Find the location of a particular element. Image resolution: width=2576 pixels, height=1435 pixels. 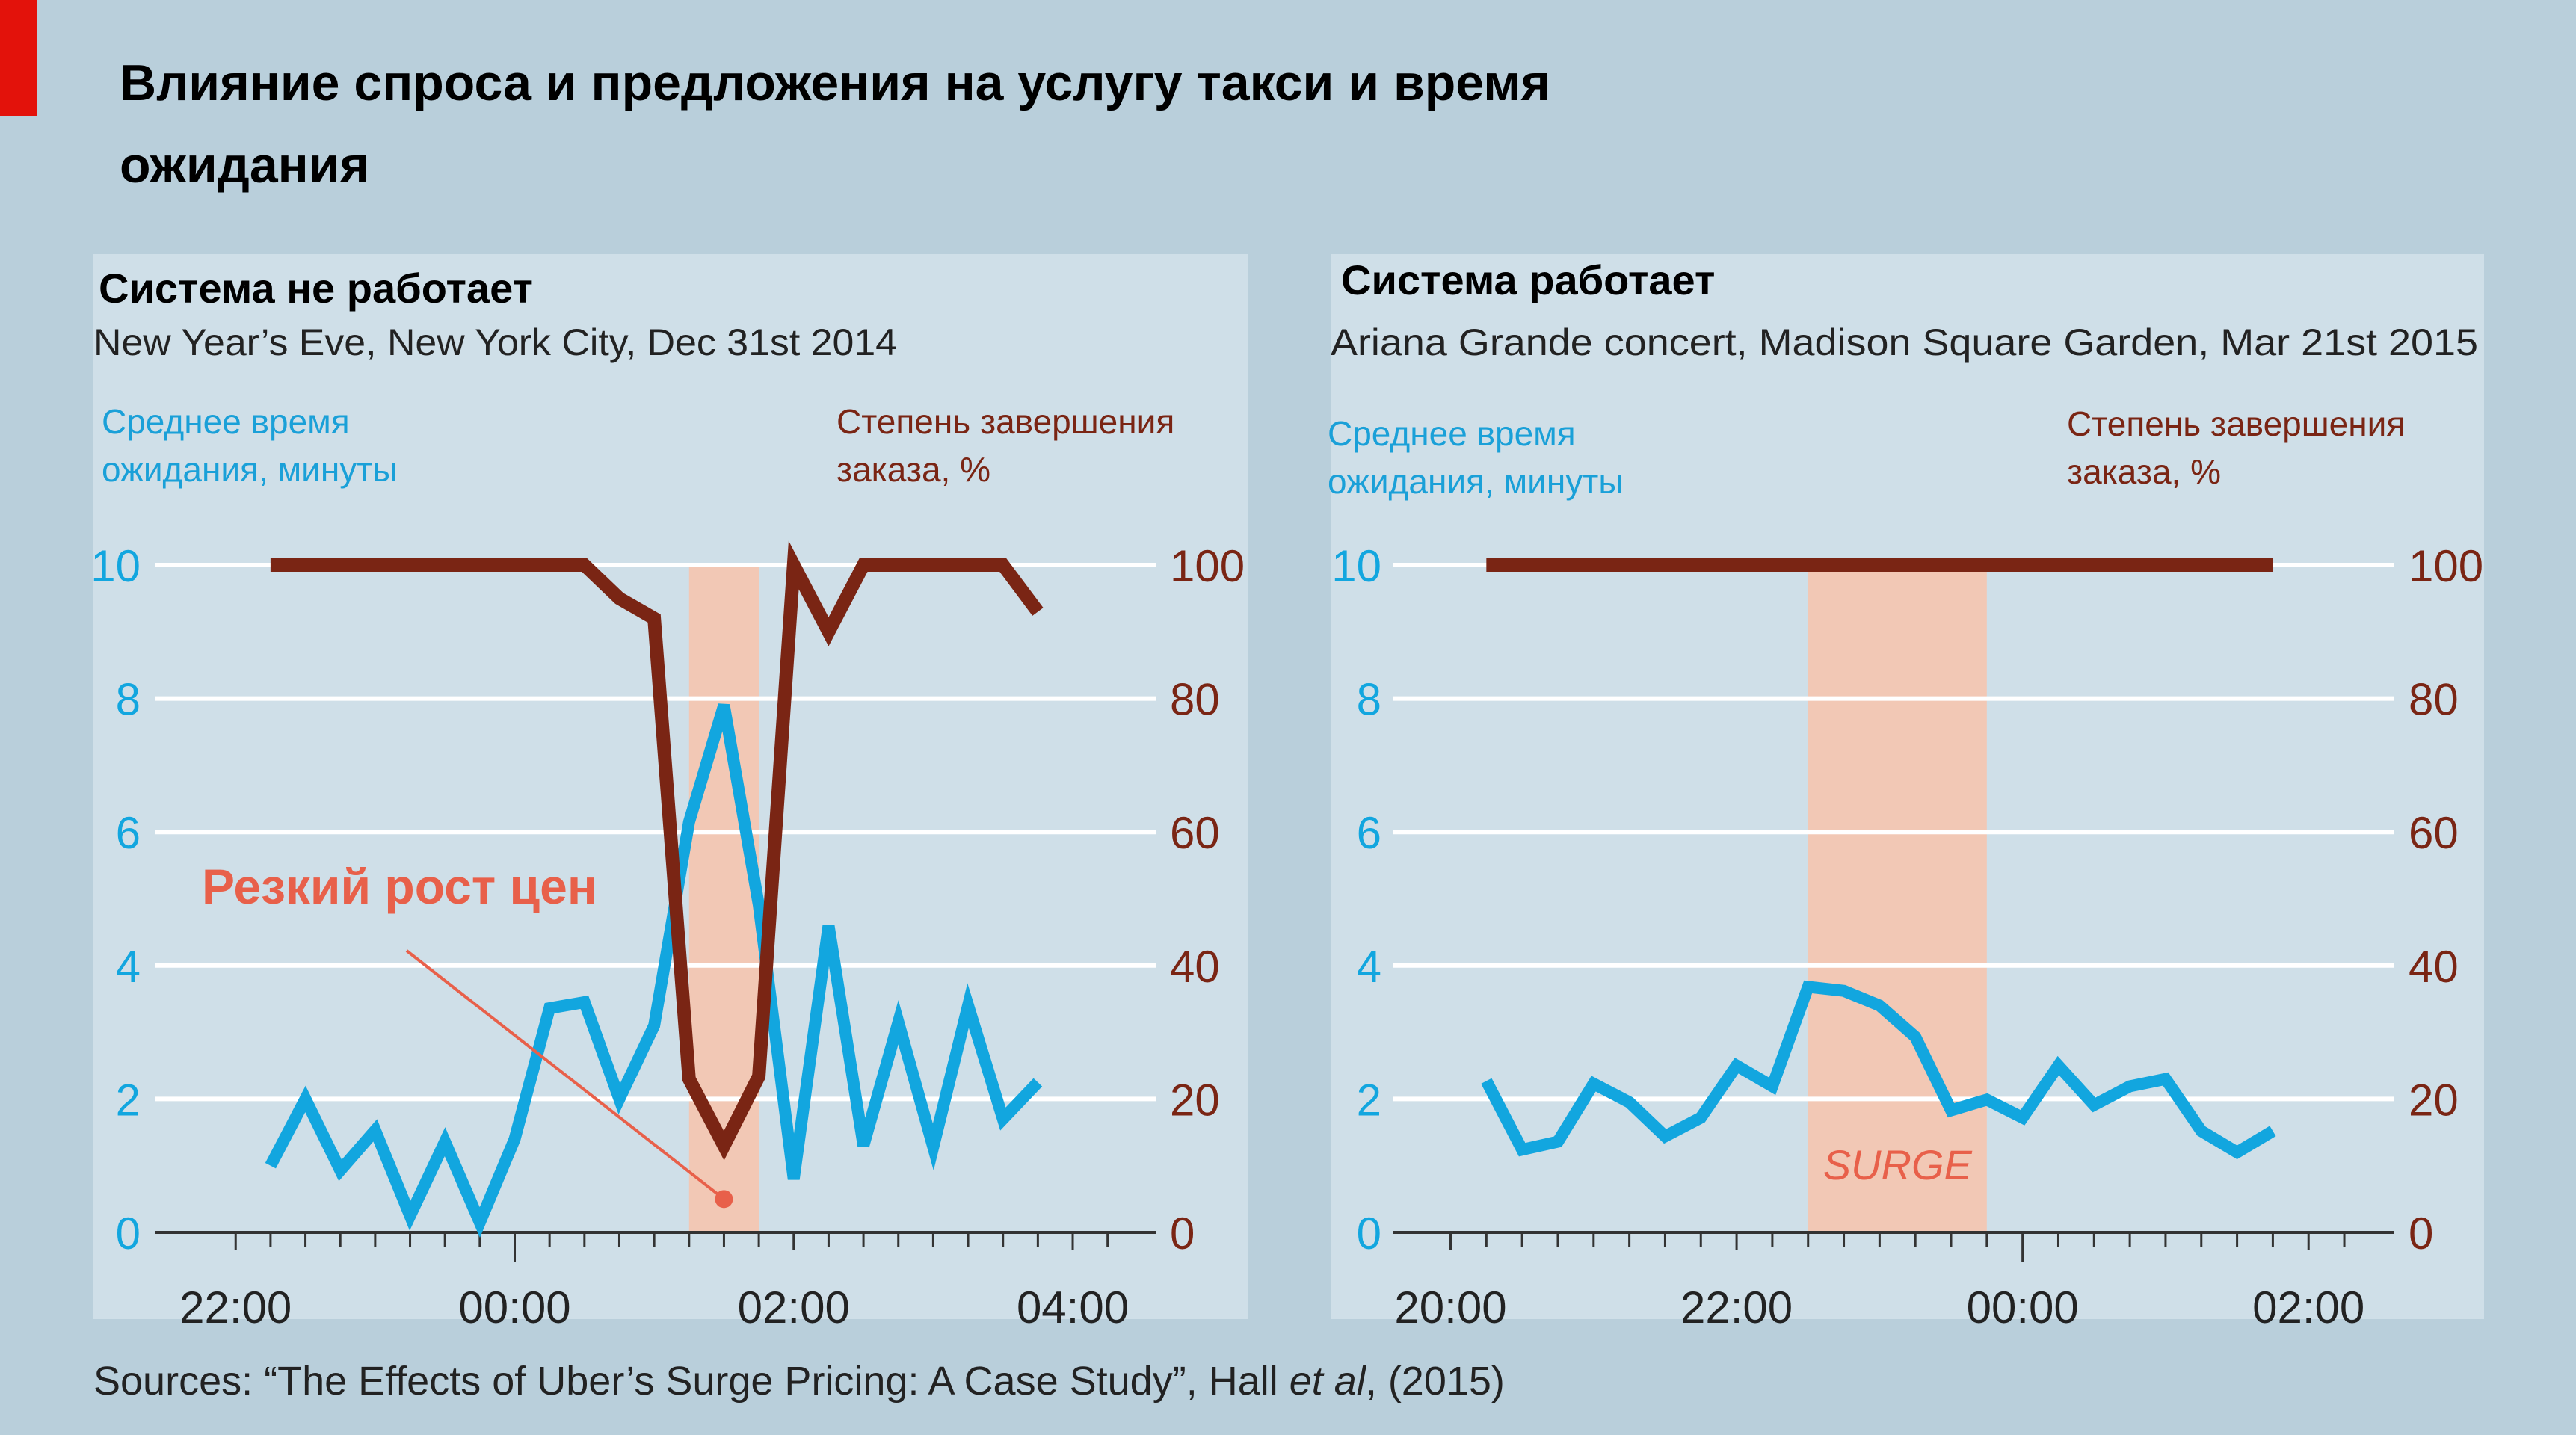

x-tick-label: 04:00 is located at coordinates (1073, 1308).